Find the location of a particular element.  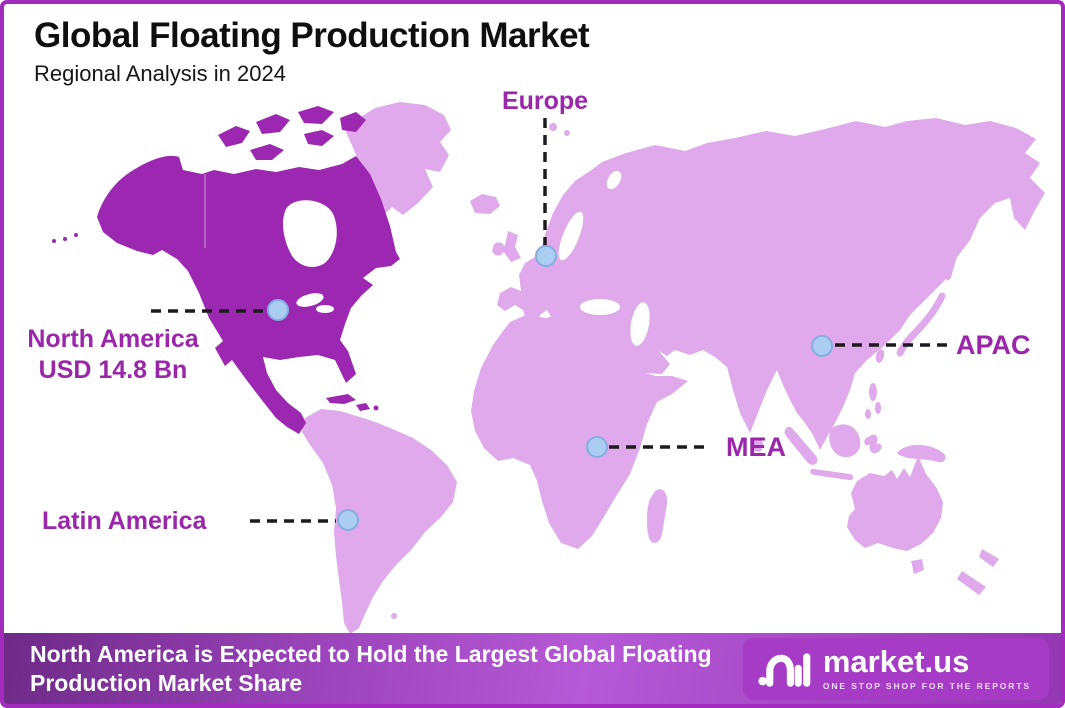

label-mea: MEA is located at coordinates (756, 447).